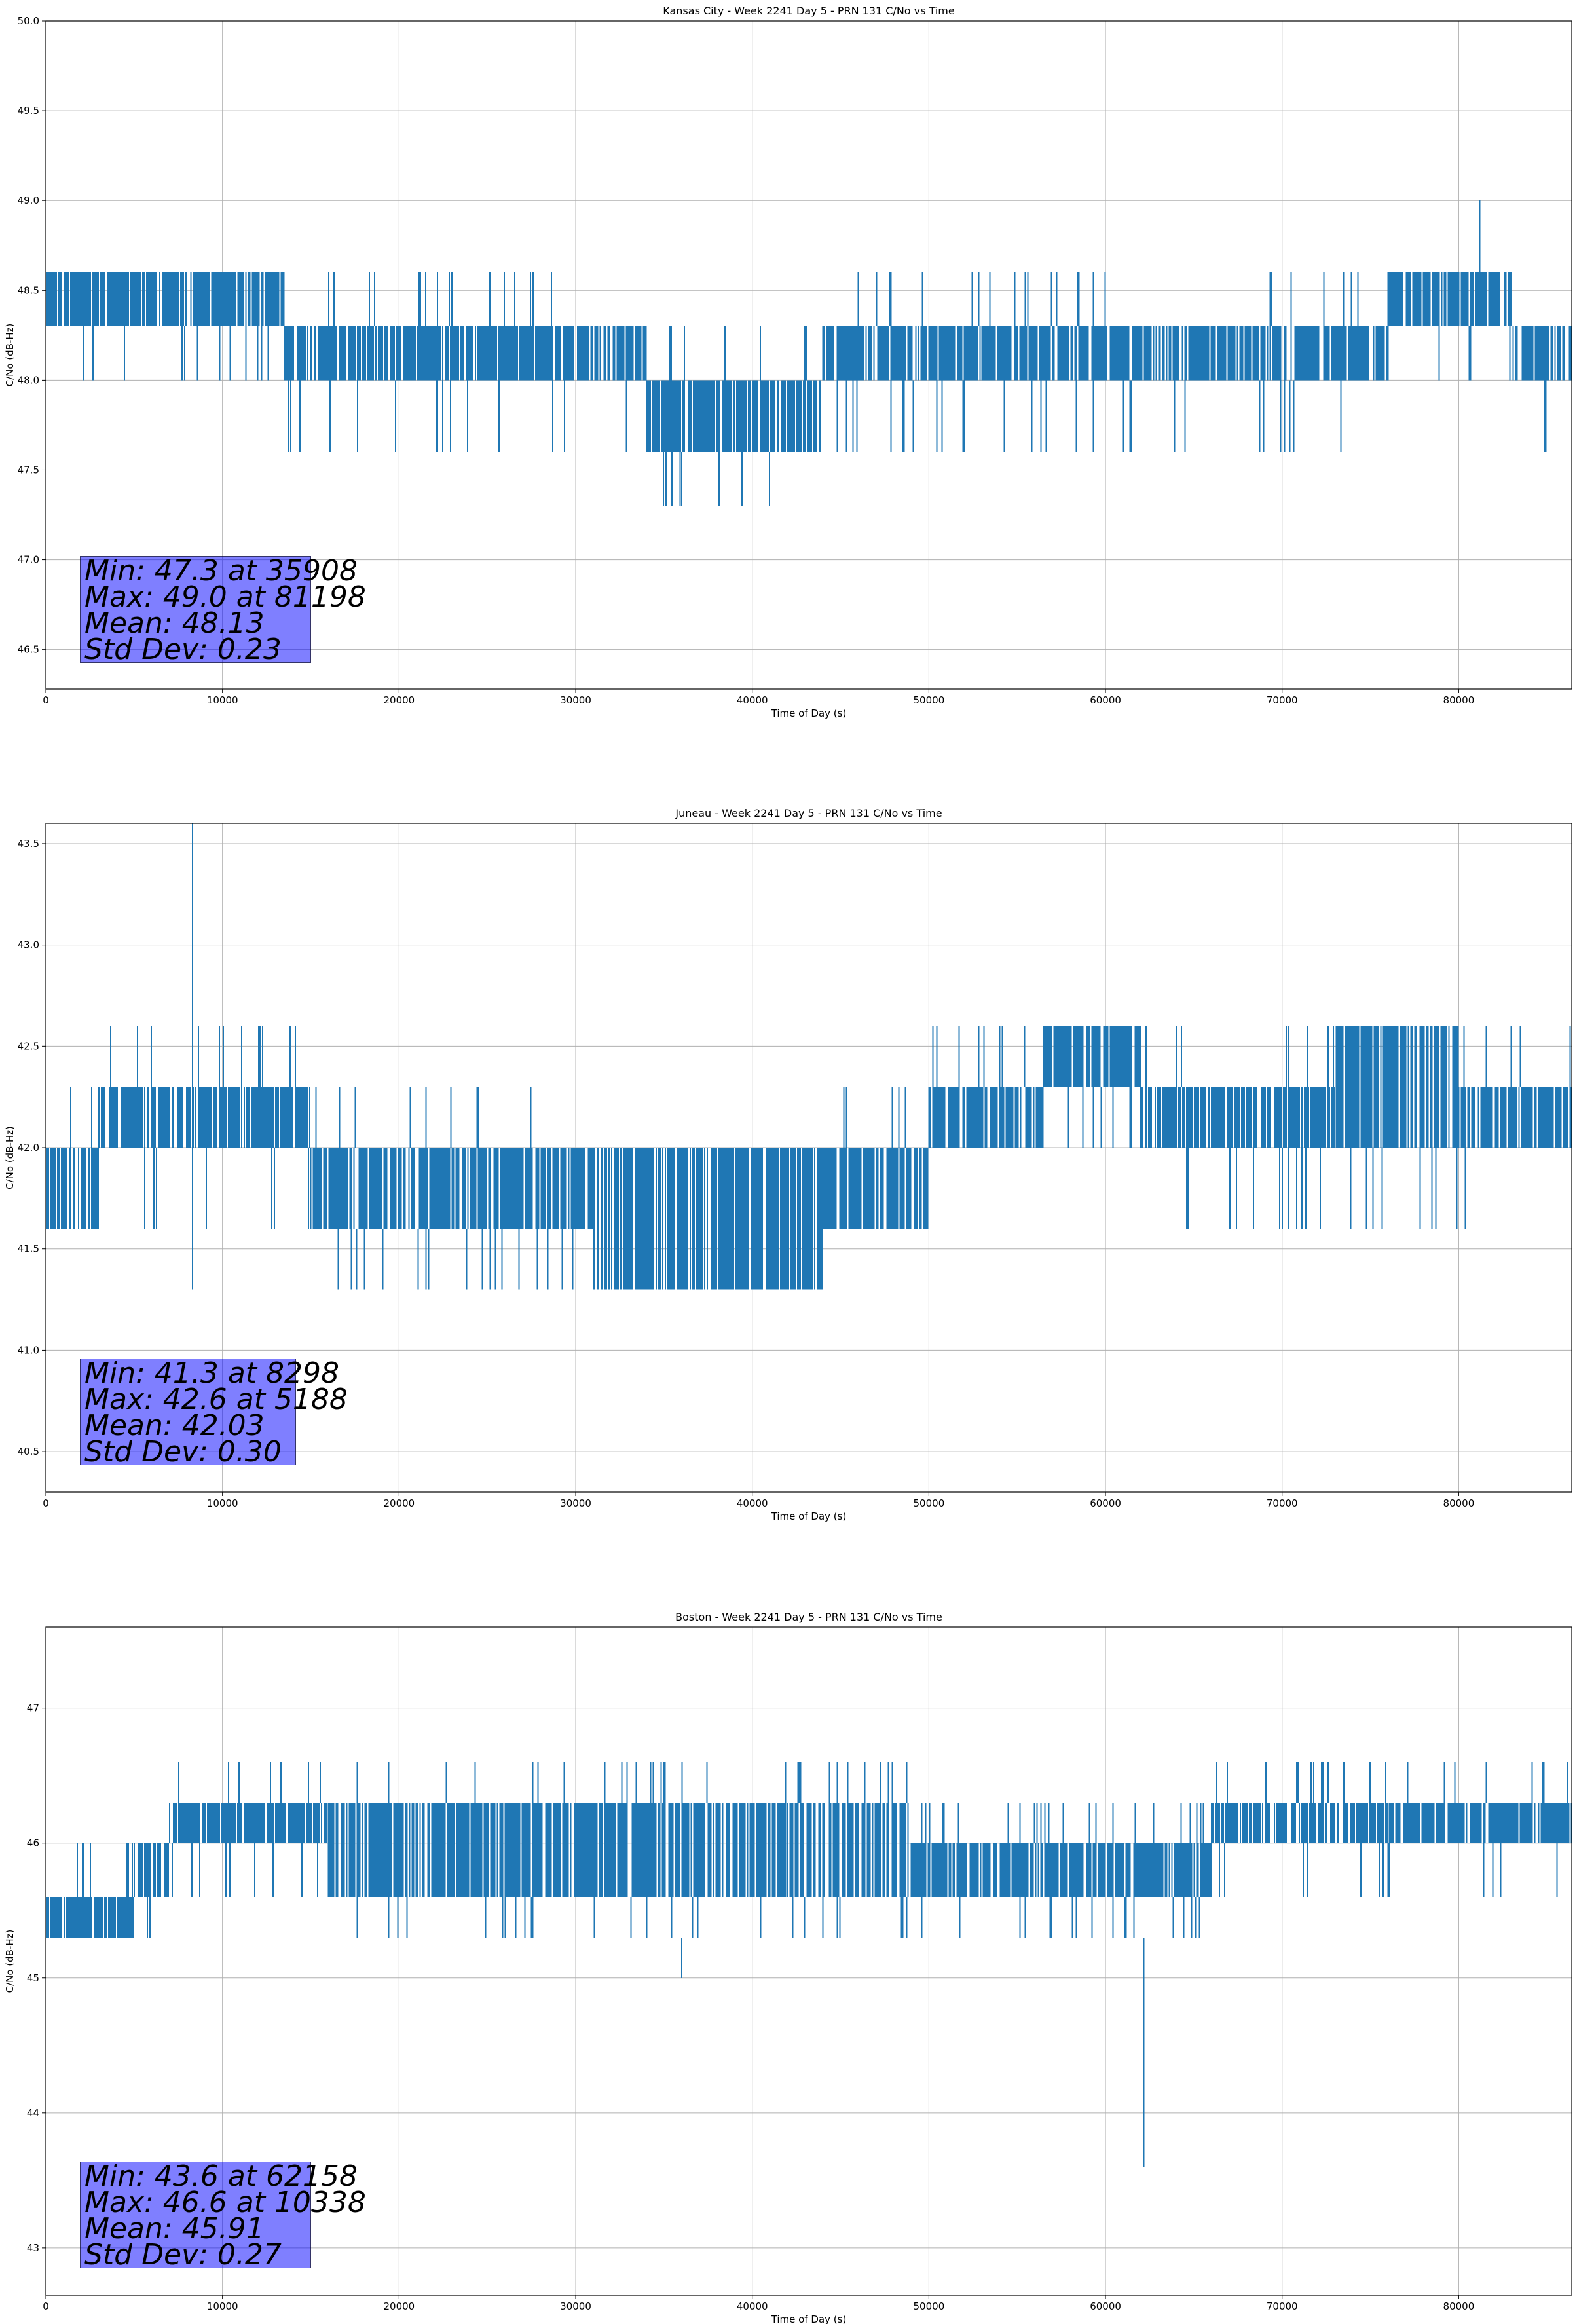 Image resolution: width=1577 pixels, height=2324 pixels. What do you see at coordinates (33, 1708) in the screenshot?
I see `y-tick-label: 47` at bounding box center [33, 1708].